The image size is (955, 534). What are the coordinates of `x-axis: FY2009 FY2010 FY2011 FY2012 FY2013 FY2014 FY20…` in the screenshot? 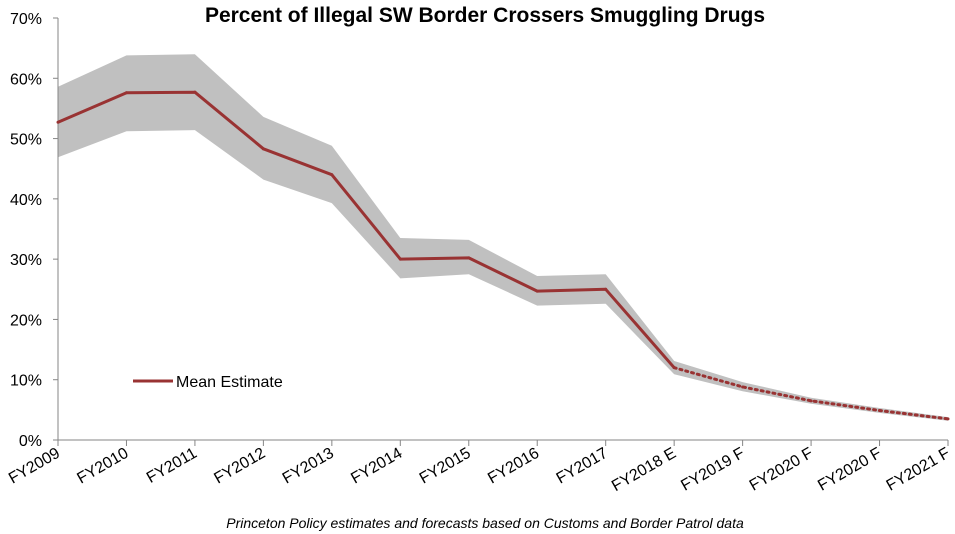 It's located at (480, 467).